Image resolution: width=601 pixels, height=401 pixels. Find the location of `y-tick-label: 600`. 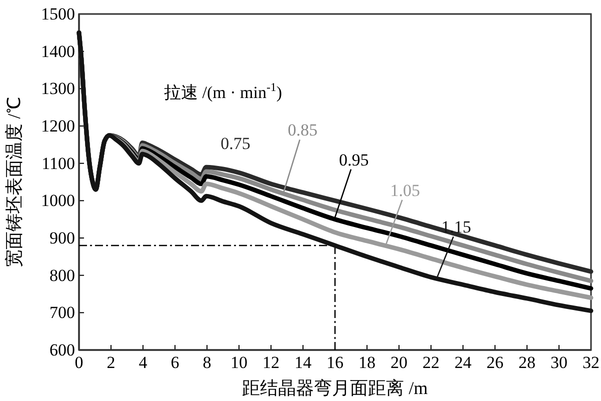

y-tick-label: 600 is located at coordinates (62, 350).